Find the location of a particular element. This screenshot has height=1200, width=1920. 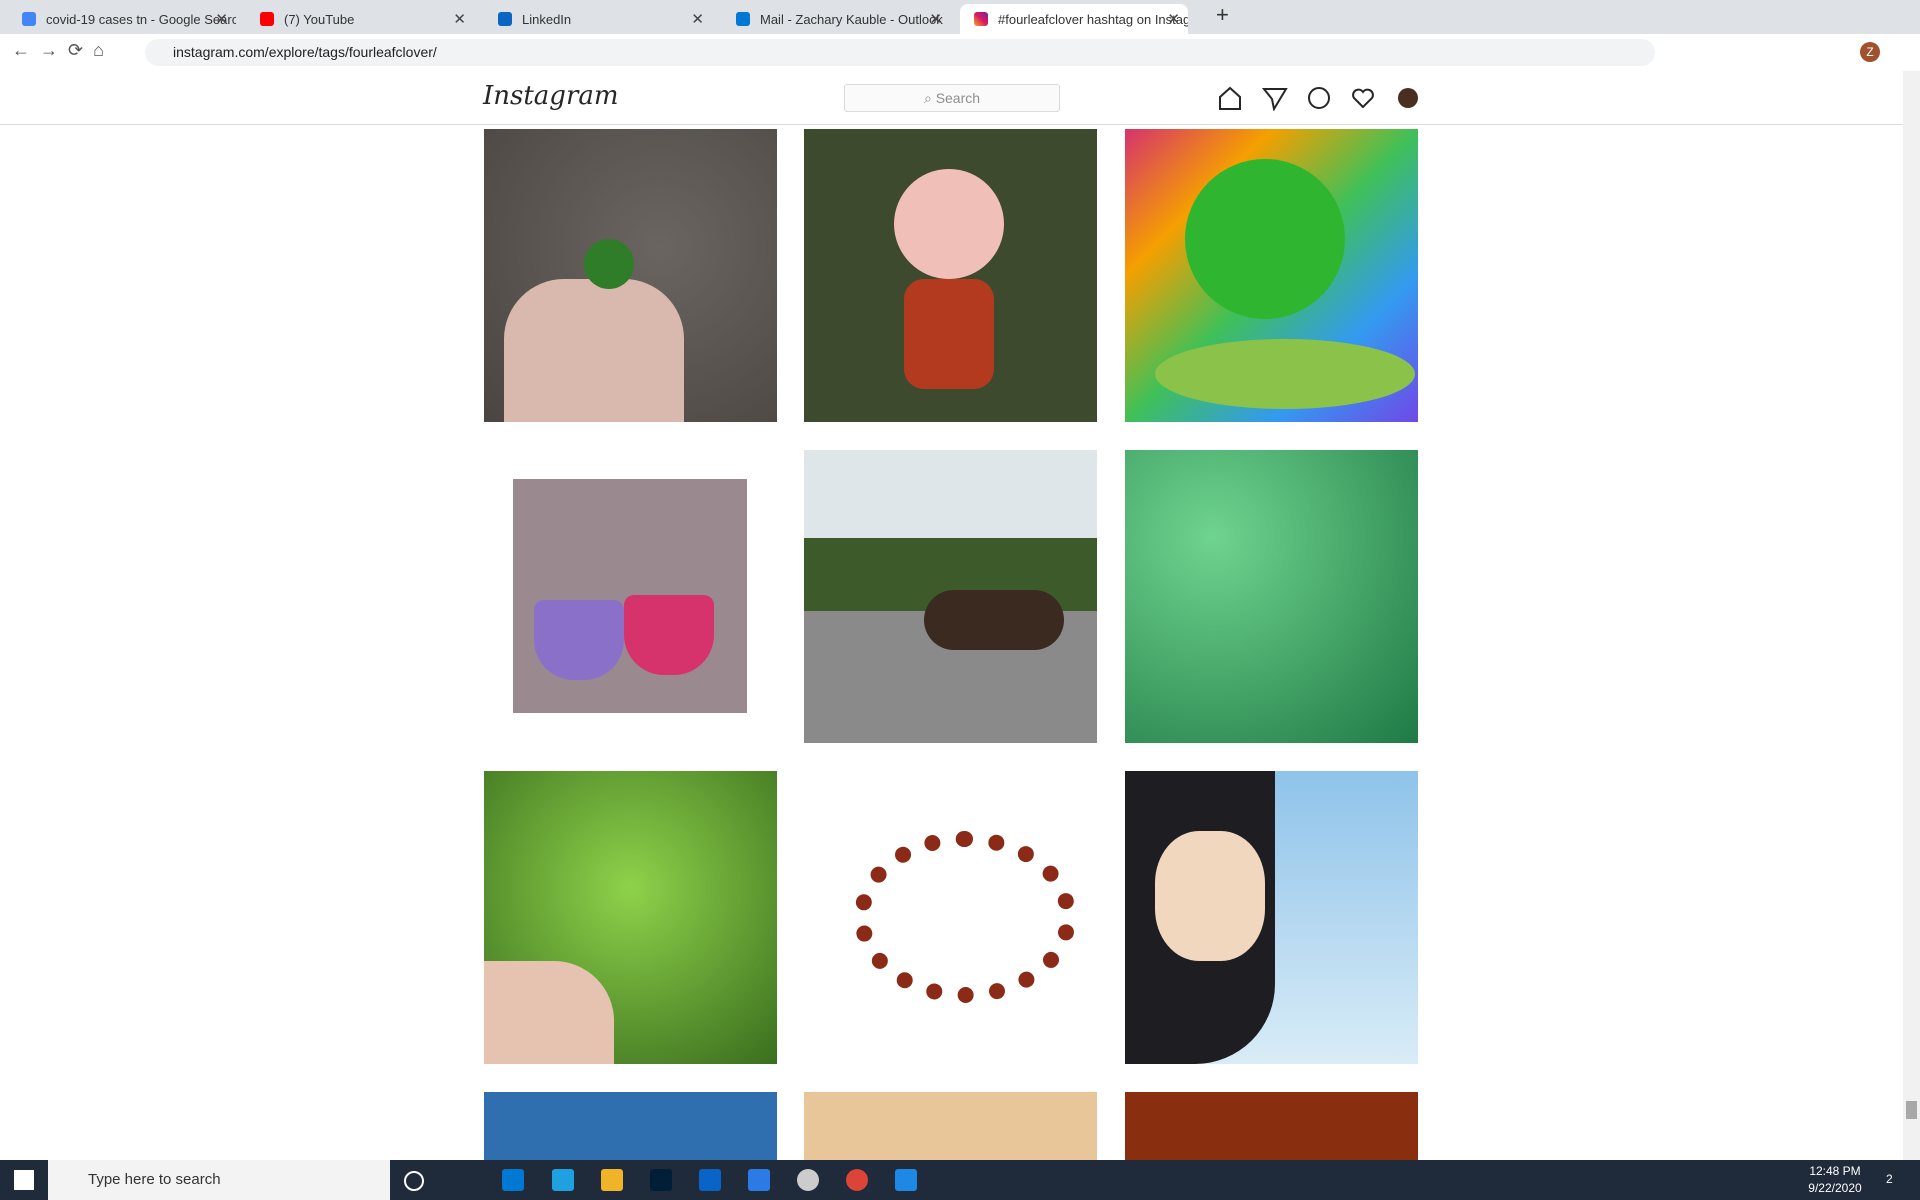

instagram-header: Instagram ⌕ Search is located at coordinates (951, 98).